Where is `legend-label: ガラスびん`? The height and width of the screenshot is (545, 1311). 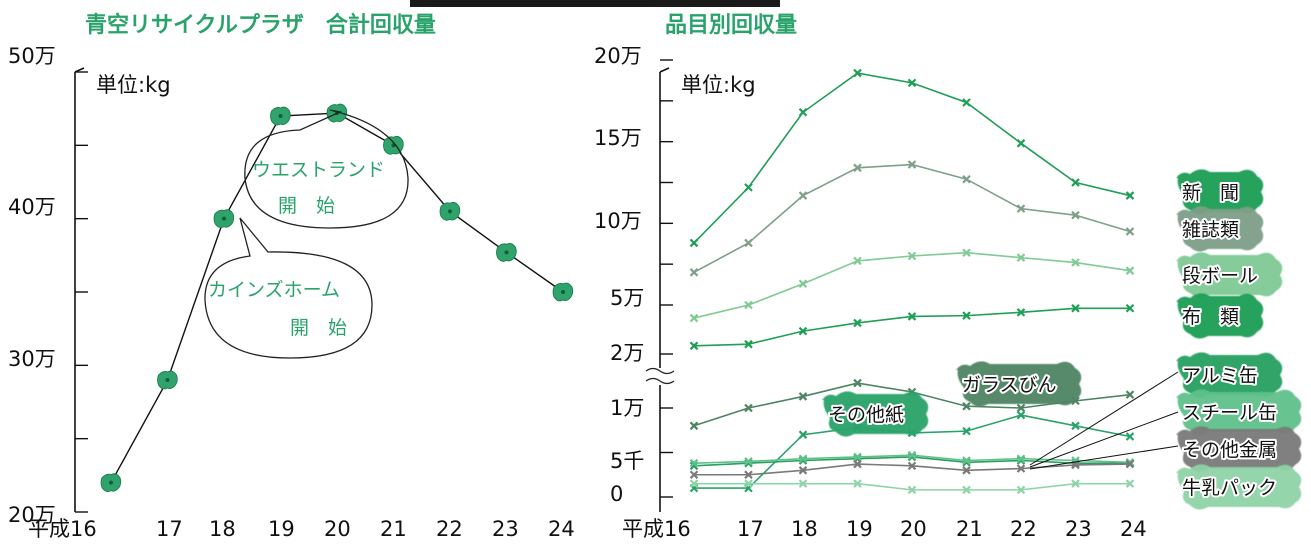 legend-label: ガラスびん is located at coordinates (1009, 385).